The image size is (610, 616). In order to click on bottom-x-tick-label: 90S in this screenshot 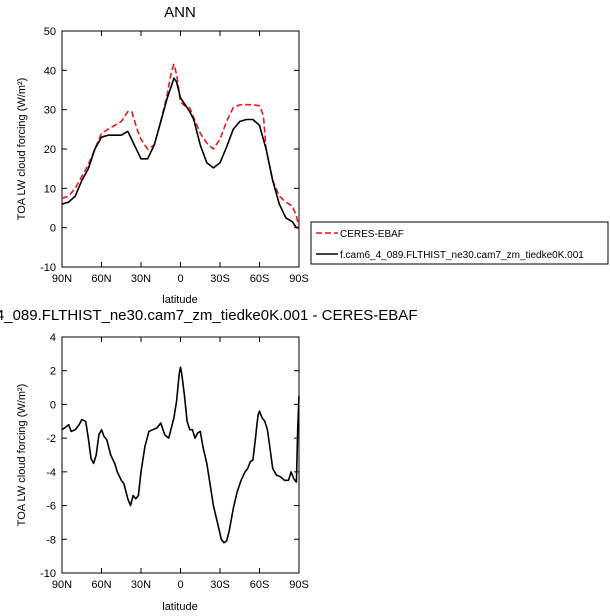, I will do `click(299, 585)`.